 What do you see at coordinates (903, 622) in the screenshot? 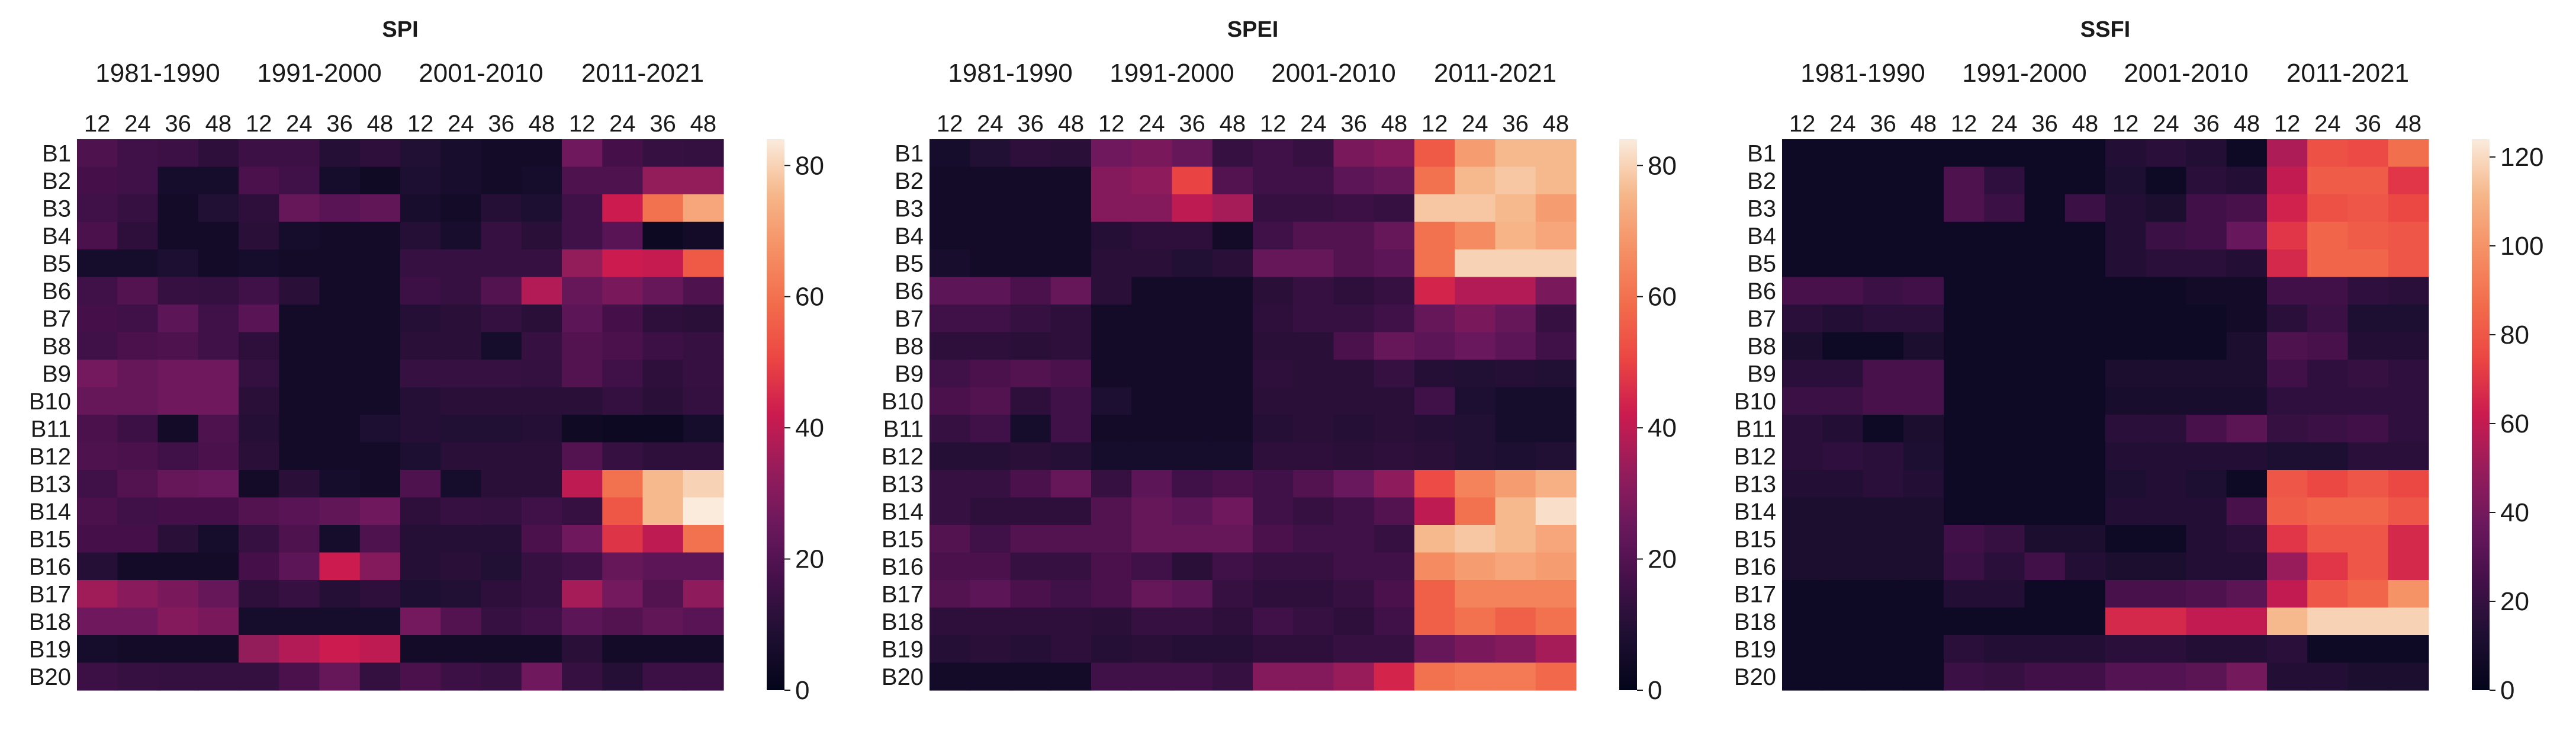
I see `basin-row-label: B18` at bounding box center [903, 622].